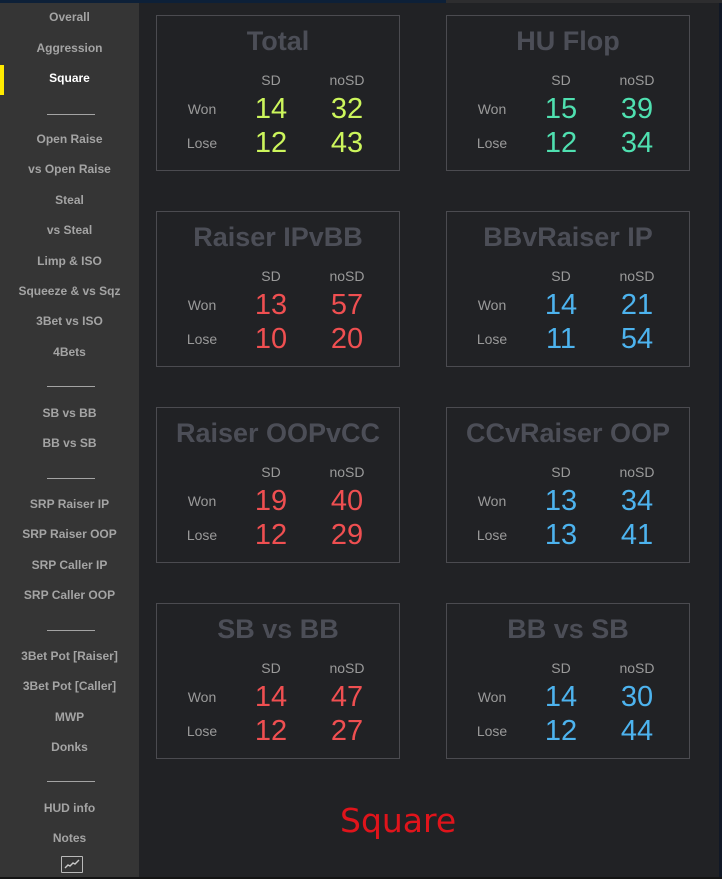  What do you see at coordinates (69, 78) in the screenshot?
I see `sidebar-item-square: Square` at bounding box center [69, 78].